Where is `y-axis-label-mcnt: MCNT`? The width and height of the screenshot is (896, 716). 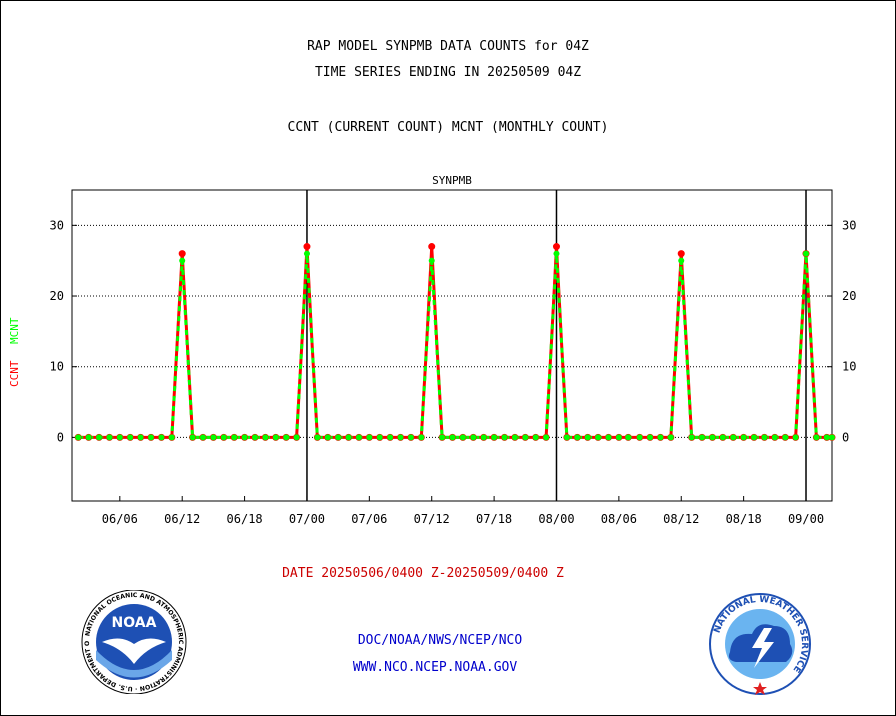 y-axis-label-mcnt: MCNT is located at coordinates (14, 330).